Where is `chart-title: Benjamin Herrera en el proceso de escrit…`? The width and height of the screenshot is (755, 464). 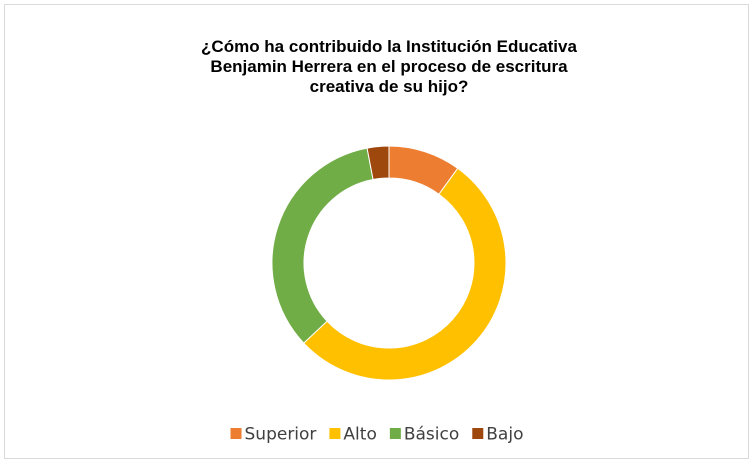
chart-title: Benjamin Herrera en el proceso de escrit… is located at coordinates (389, 66).